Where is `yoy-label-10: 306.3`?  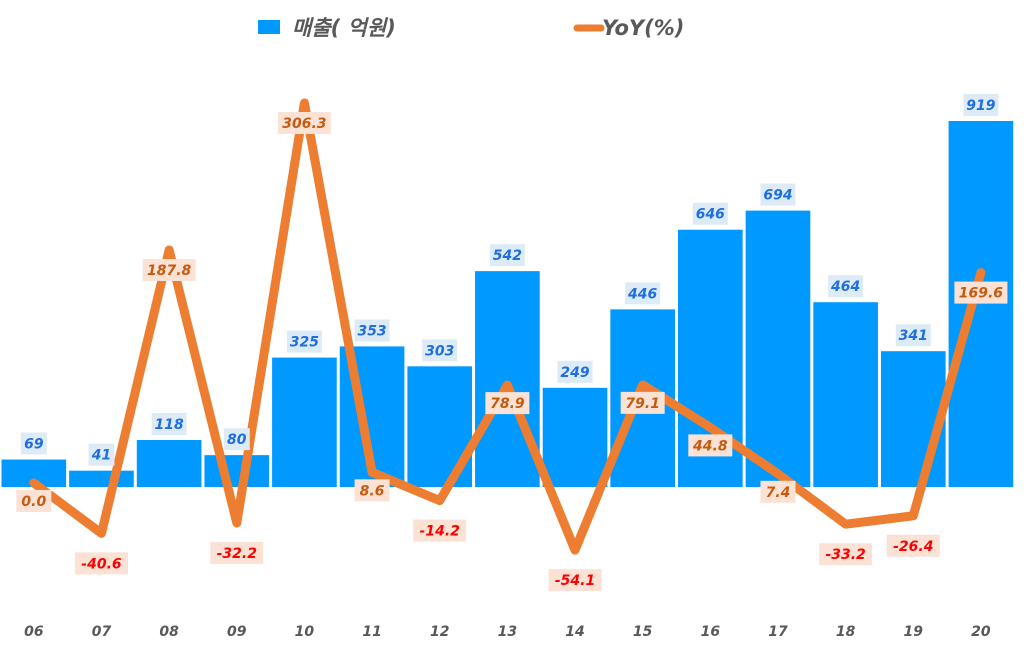 yoy-label-10: 306.3 is located at coordinates (304, 124).